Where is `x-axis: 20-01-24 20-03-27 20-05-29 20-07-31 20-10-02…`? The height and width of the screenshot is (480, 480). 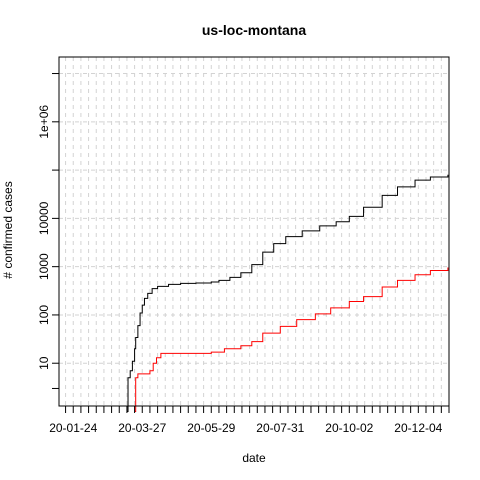 x-axis: 20-01-24 20-03-27 20-05-29 20-07-31 20-10-02… is located at coordinates (249, 420).